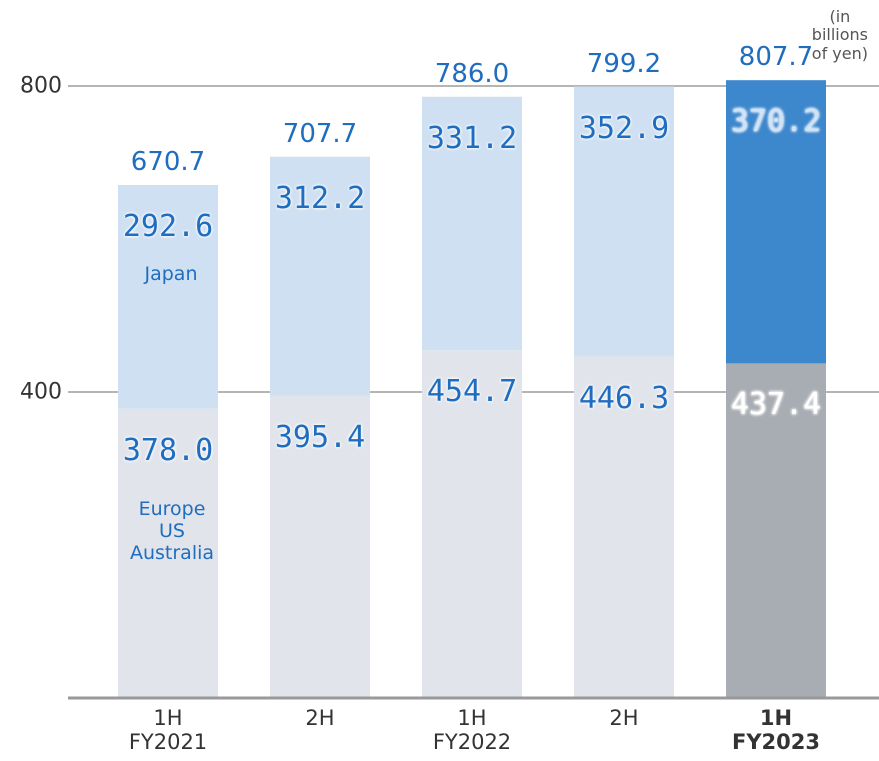  I want to click on total-label: 799.2, so click(624, 63).